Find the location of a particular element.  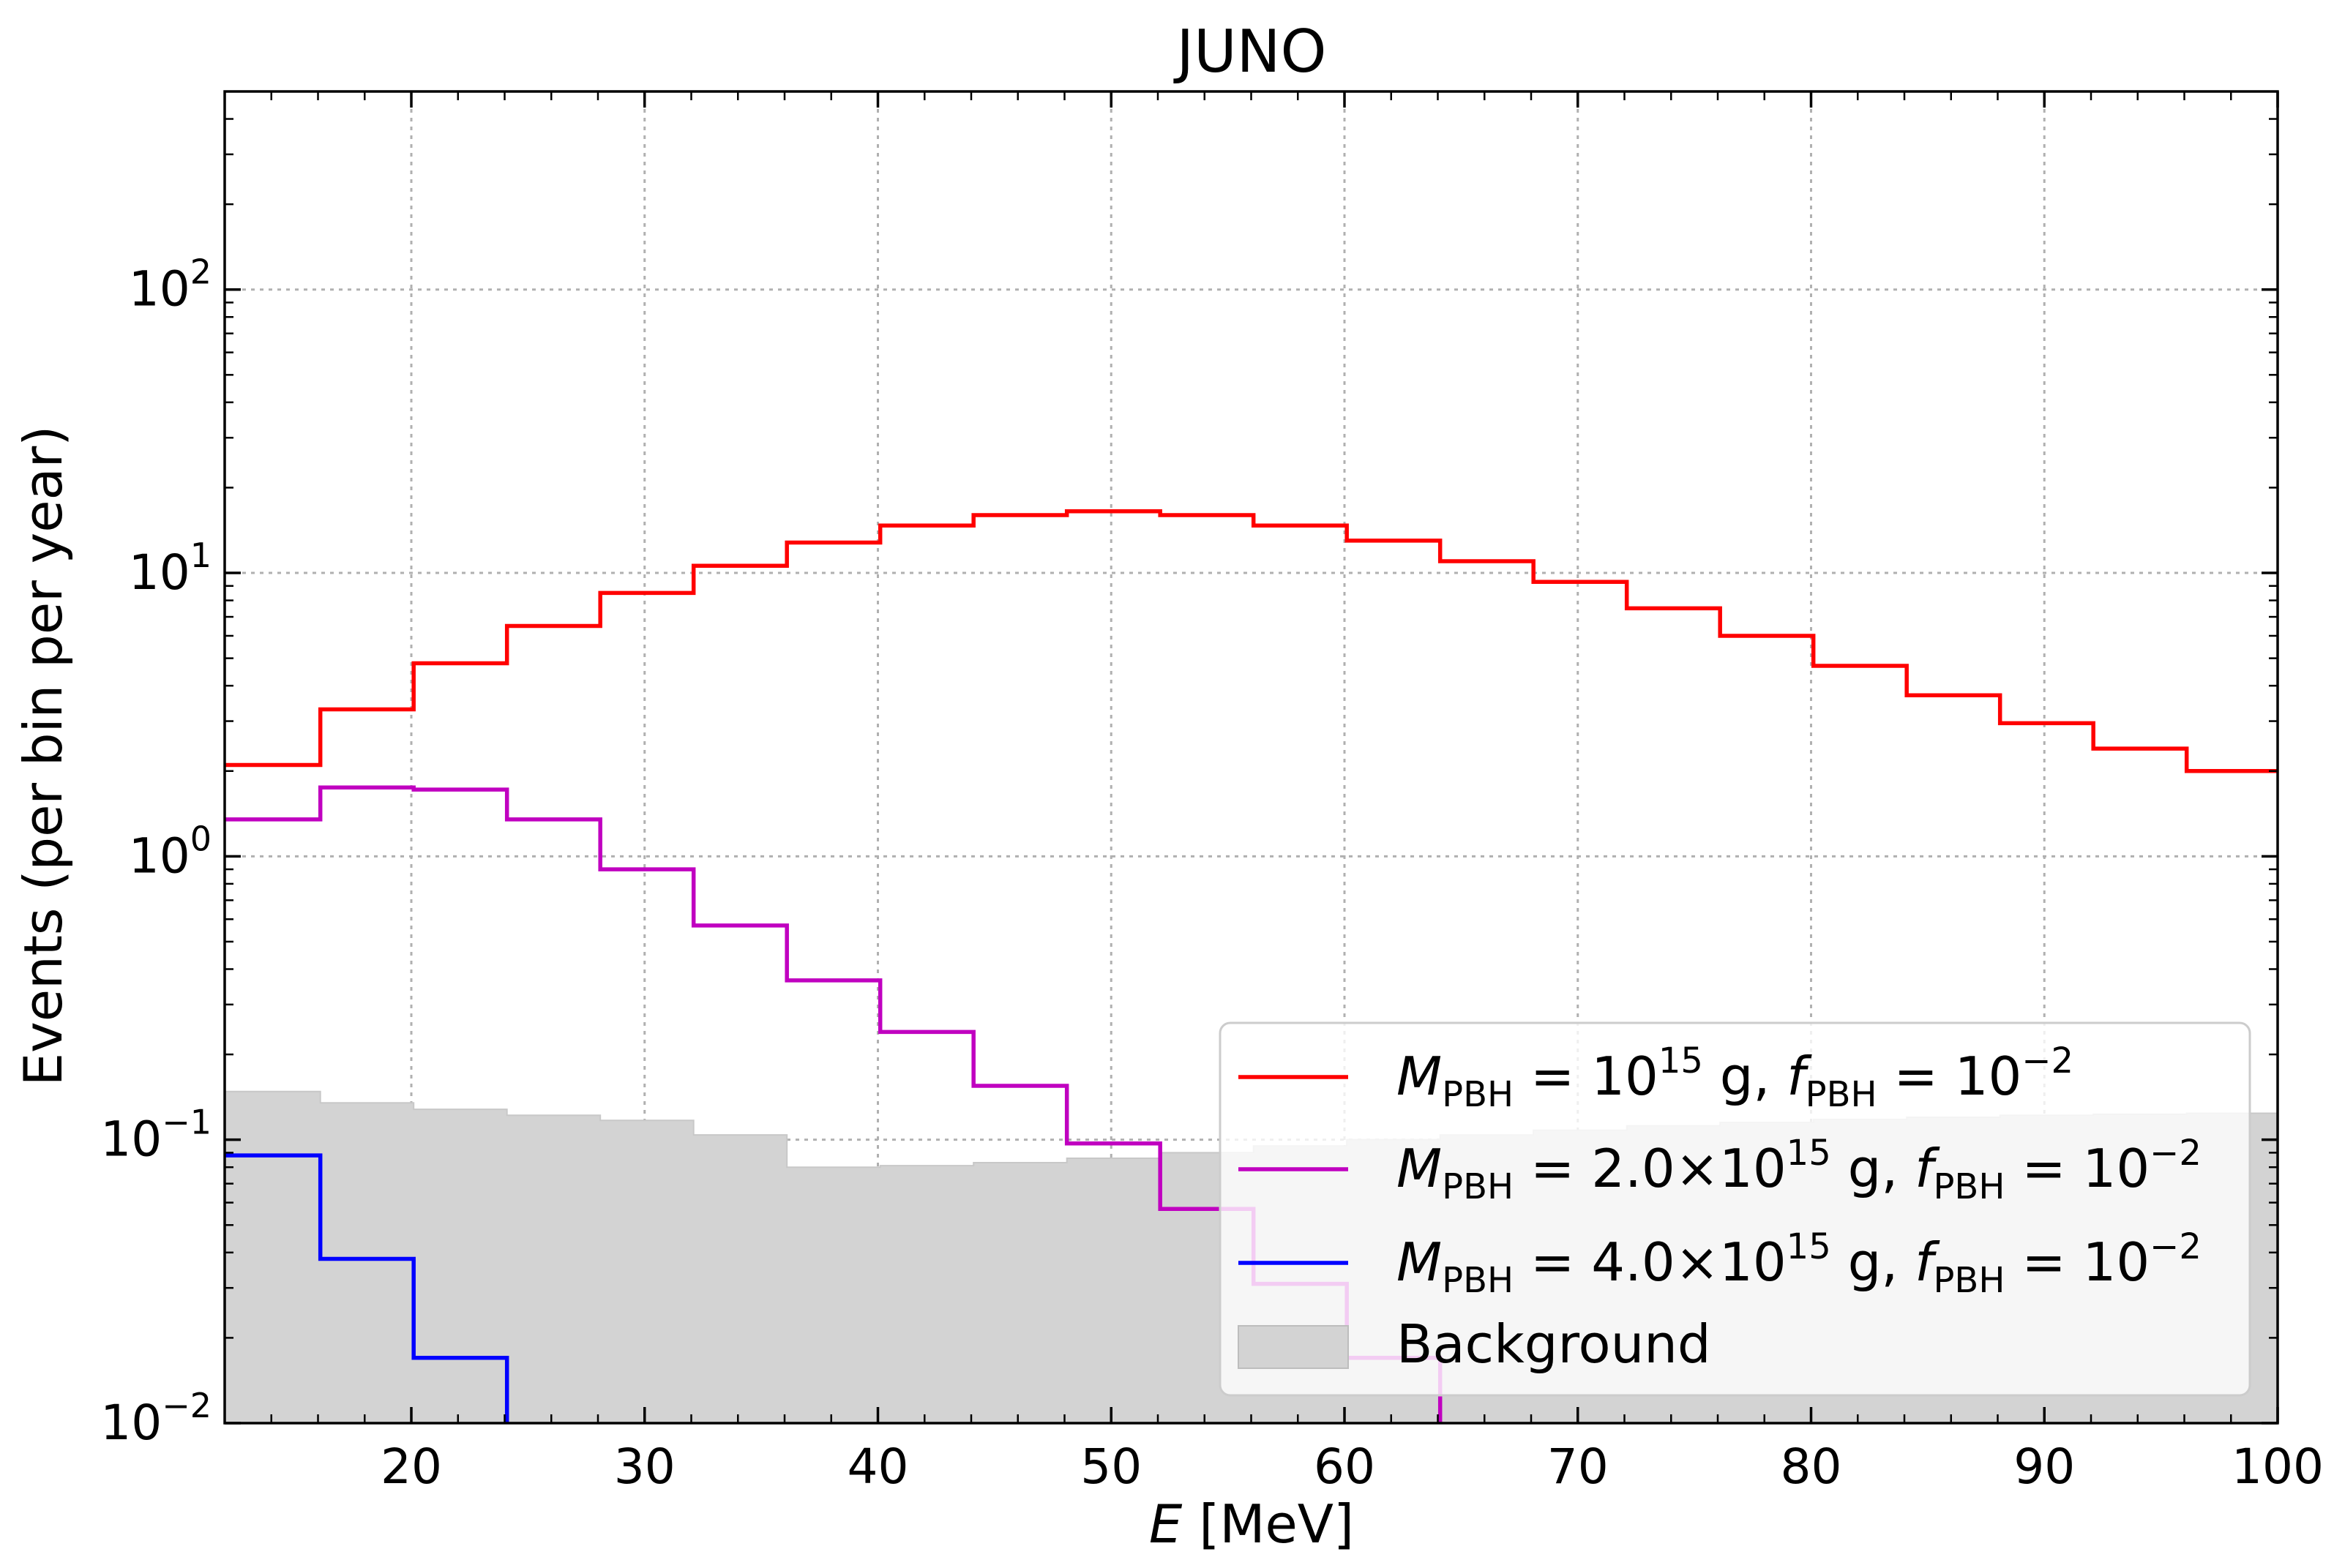

x-tick-label: 50 is located at coordinates (1111, 1467).